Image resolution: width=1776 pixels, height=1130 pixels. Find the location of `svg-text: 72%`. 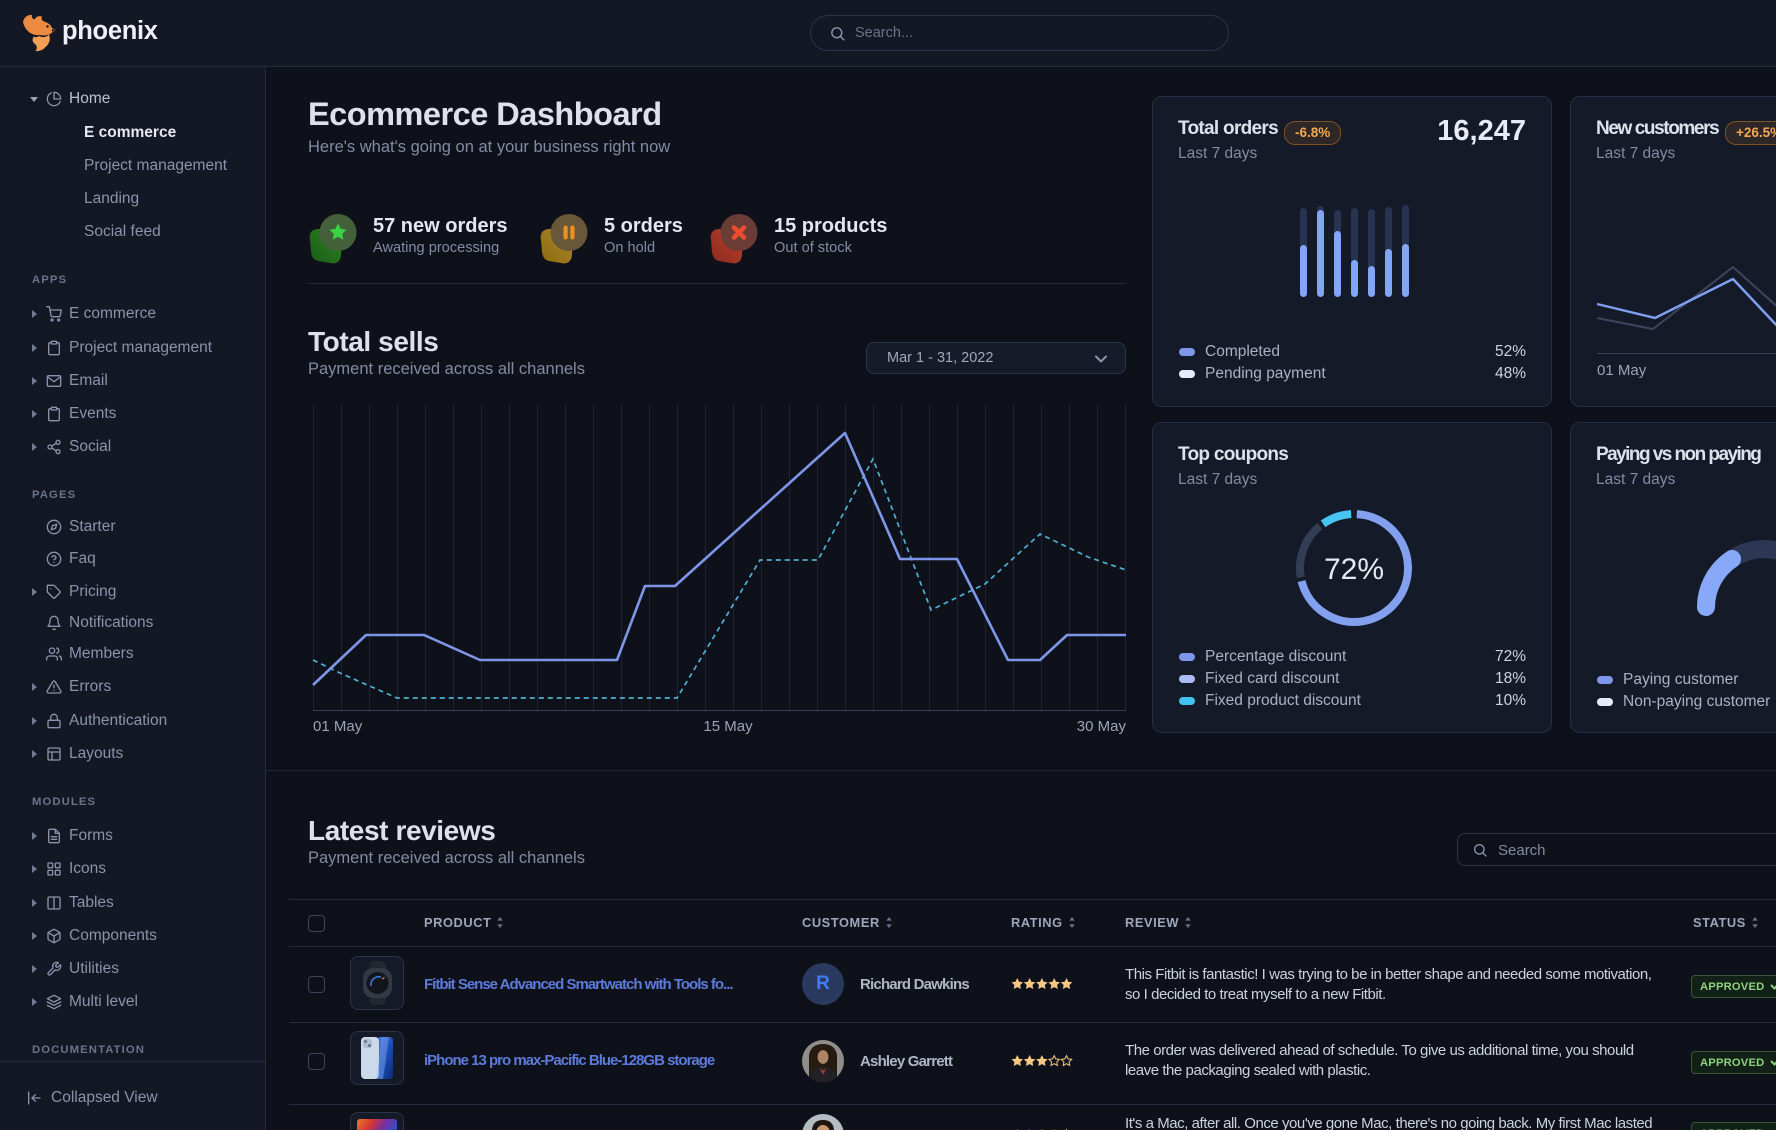

svg-text: 72% is located at coordinates (1354, 569).